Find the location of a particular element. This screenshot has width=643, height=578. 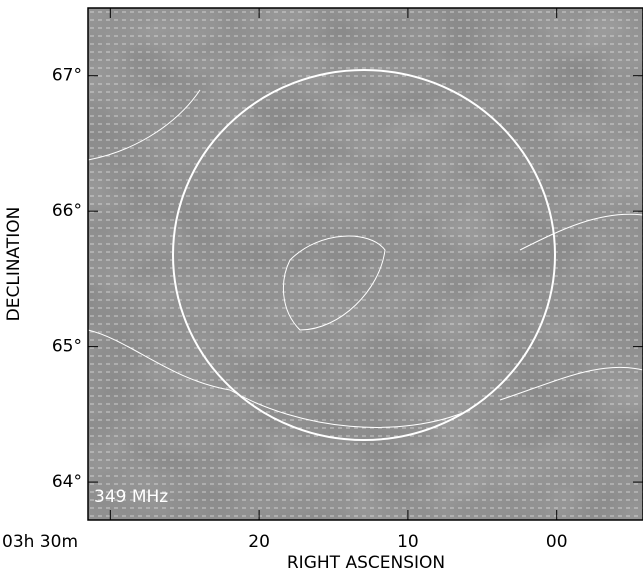

annotation: 349 MHz is located at coordinates (131, 497).